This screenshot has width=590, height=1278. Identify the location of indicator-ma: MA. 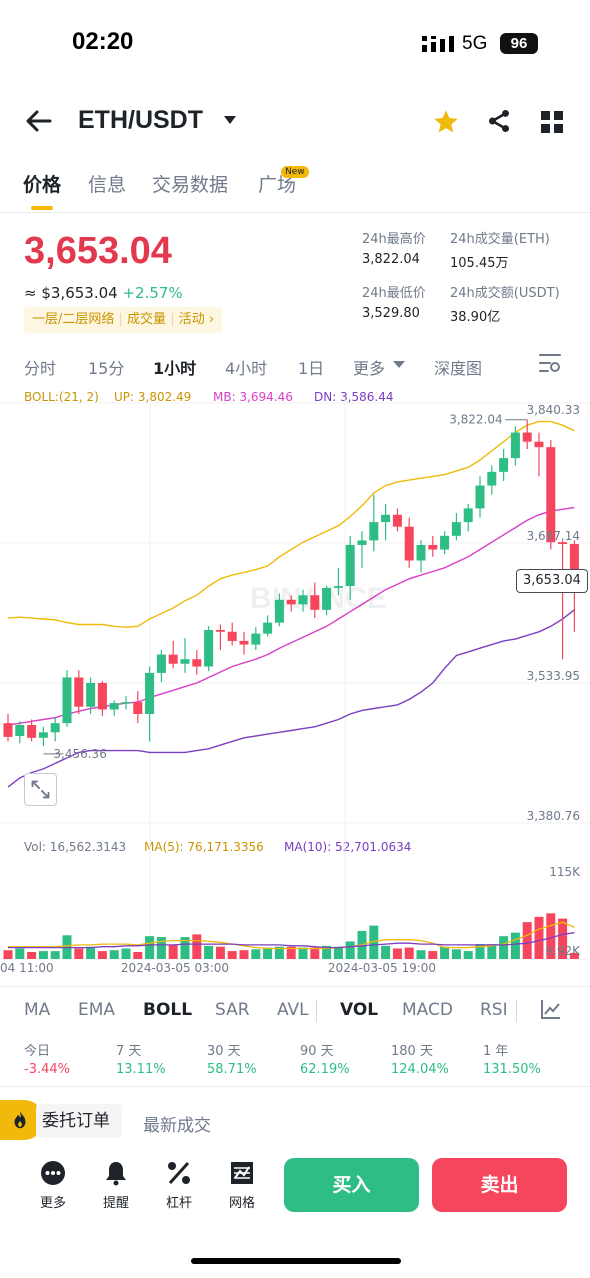
(37, 1010).